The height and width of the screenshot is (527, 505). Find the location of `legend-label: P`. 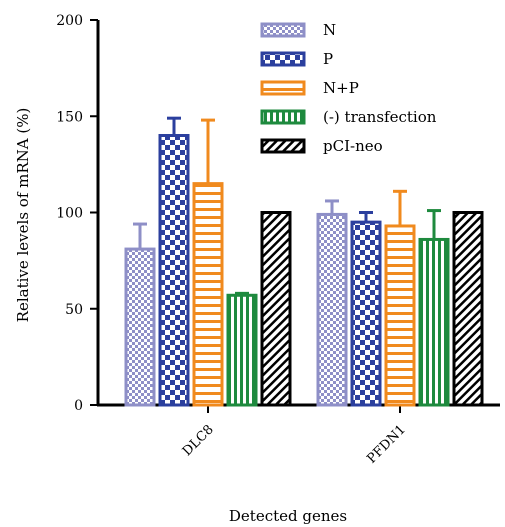

legend-label: P is located at coordinates (328, 59).